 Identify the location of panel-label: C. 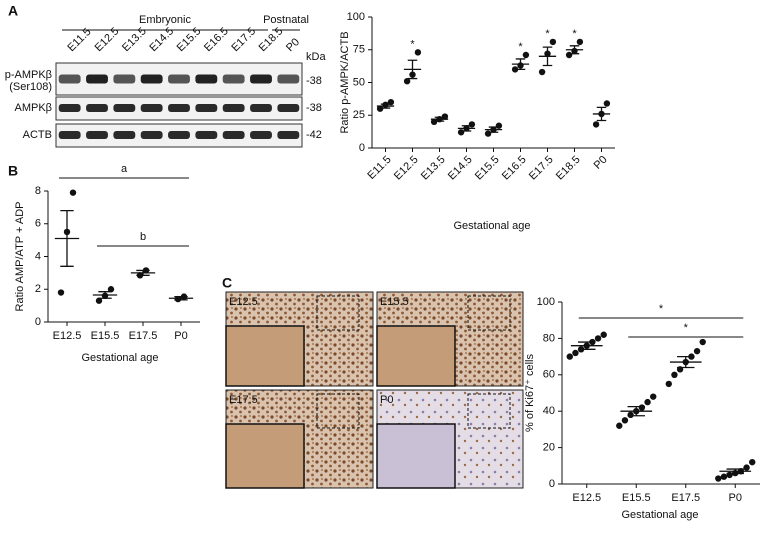
(227, 283).